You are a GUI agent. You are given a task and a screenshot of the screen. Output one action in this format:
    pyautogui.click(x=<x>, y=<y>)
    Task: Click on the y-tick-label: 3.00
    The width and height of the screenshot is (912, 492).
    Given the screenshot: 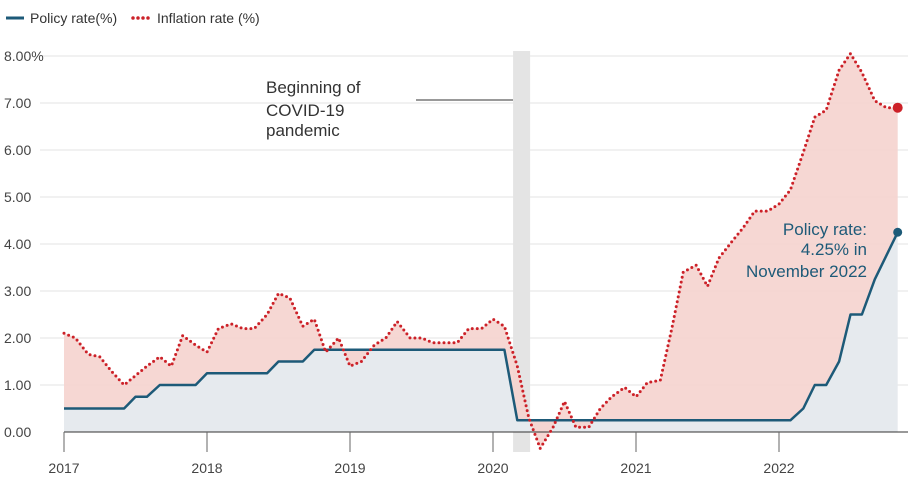 What is the action you would take?
    pyautogui.click(x=17, y=291)
    